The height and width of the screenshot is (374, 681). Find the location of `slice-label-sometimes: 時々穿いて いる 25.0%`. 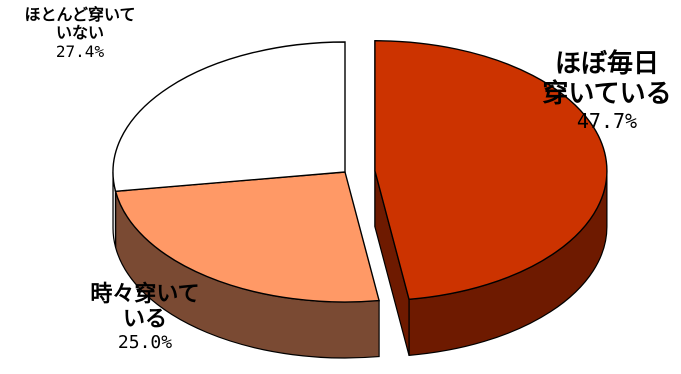

slice-label-sometimes: 時々穿いて いる 25.0% is located at coordinates (145, 317).